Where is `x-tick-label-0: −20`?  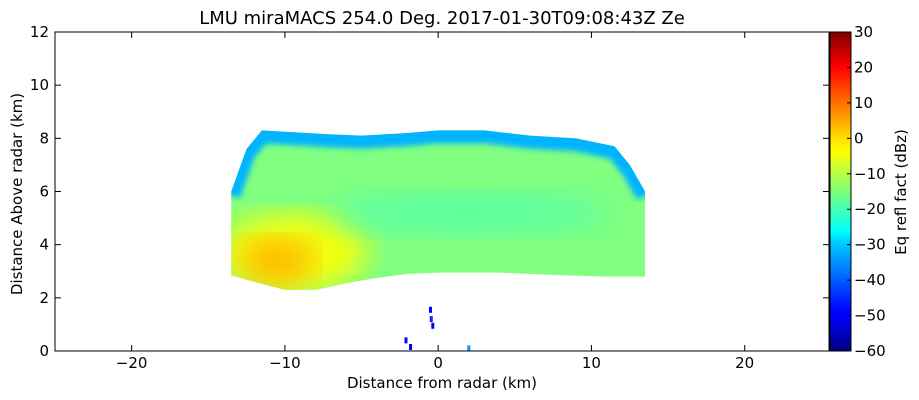 x-tick-label-0: −20 is located at coordinates (132, 363).